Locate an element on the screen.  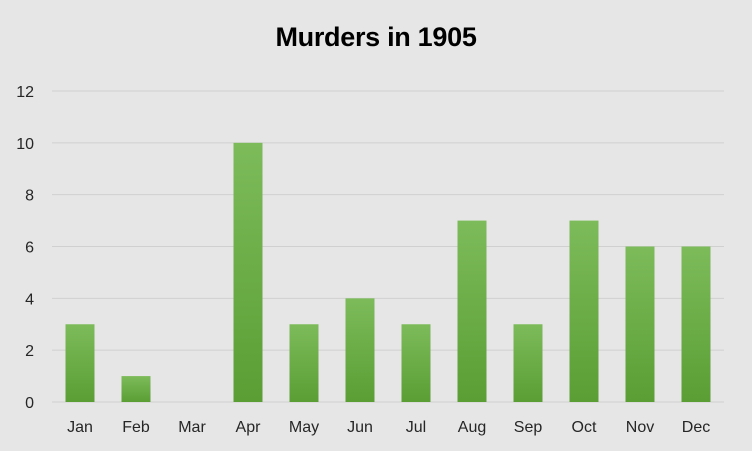
y-tick-label: 4 is located at coordinates (29, 299).